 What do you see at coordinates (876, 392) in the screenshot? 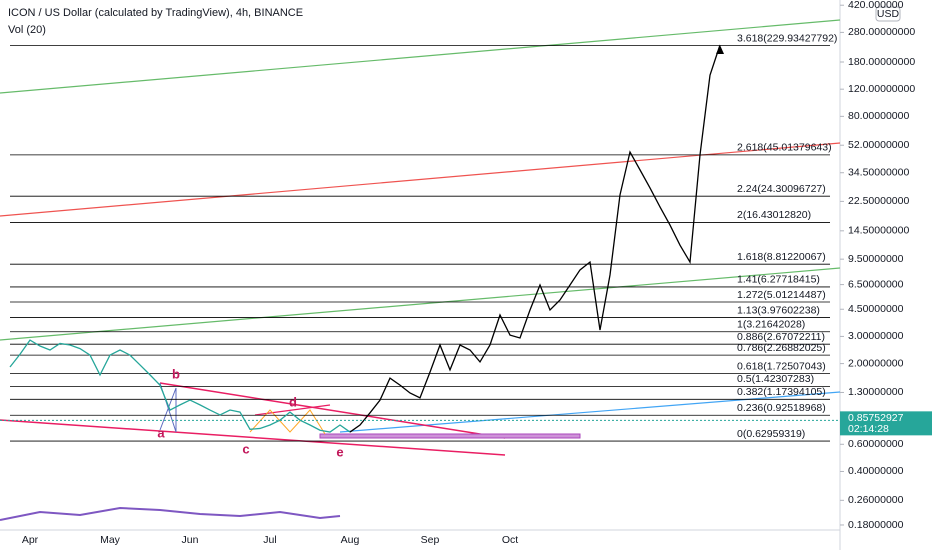
I see `y-tick-label: 1.30000000` at bounding box center [876, 392].